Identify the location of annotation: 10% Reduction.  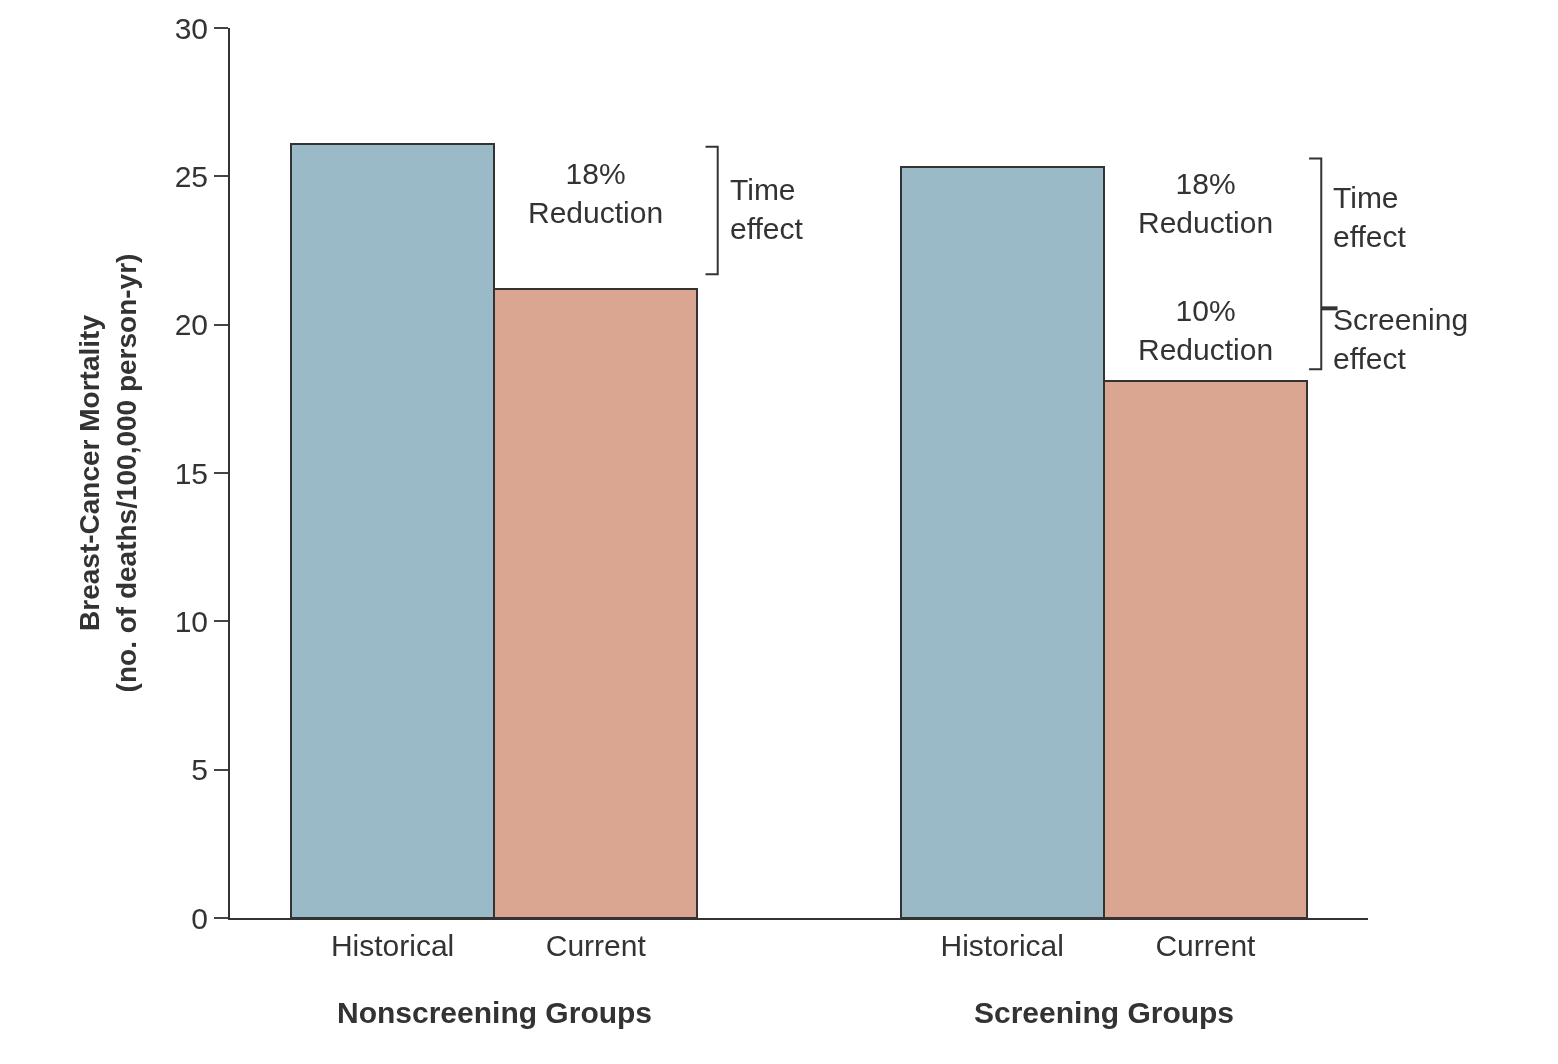
(1206, 330).